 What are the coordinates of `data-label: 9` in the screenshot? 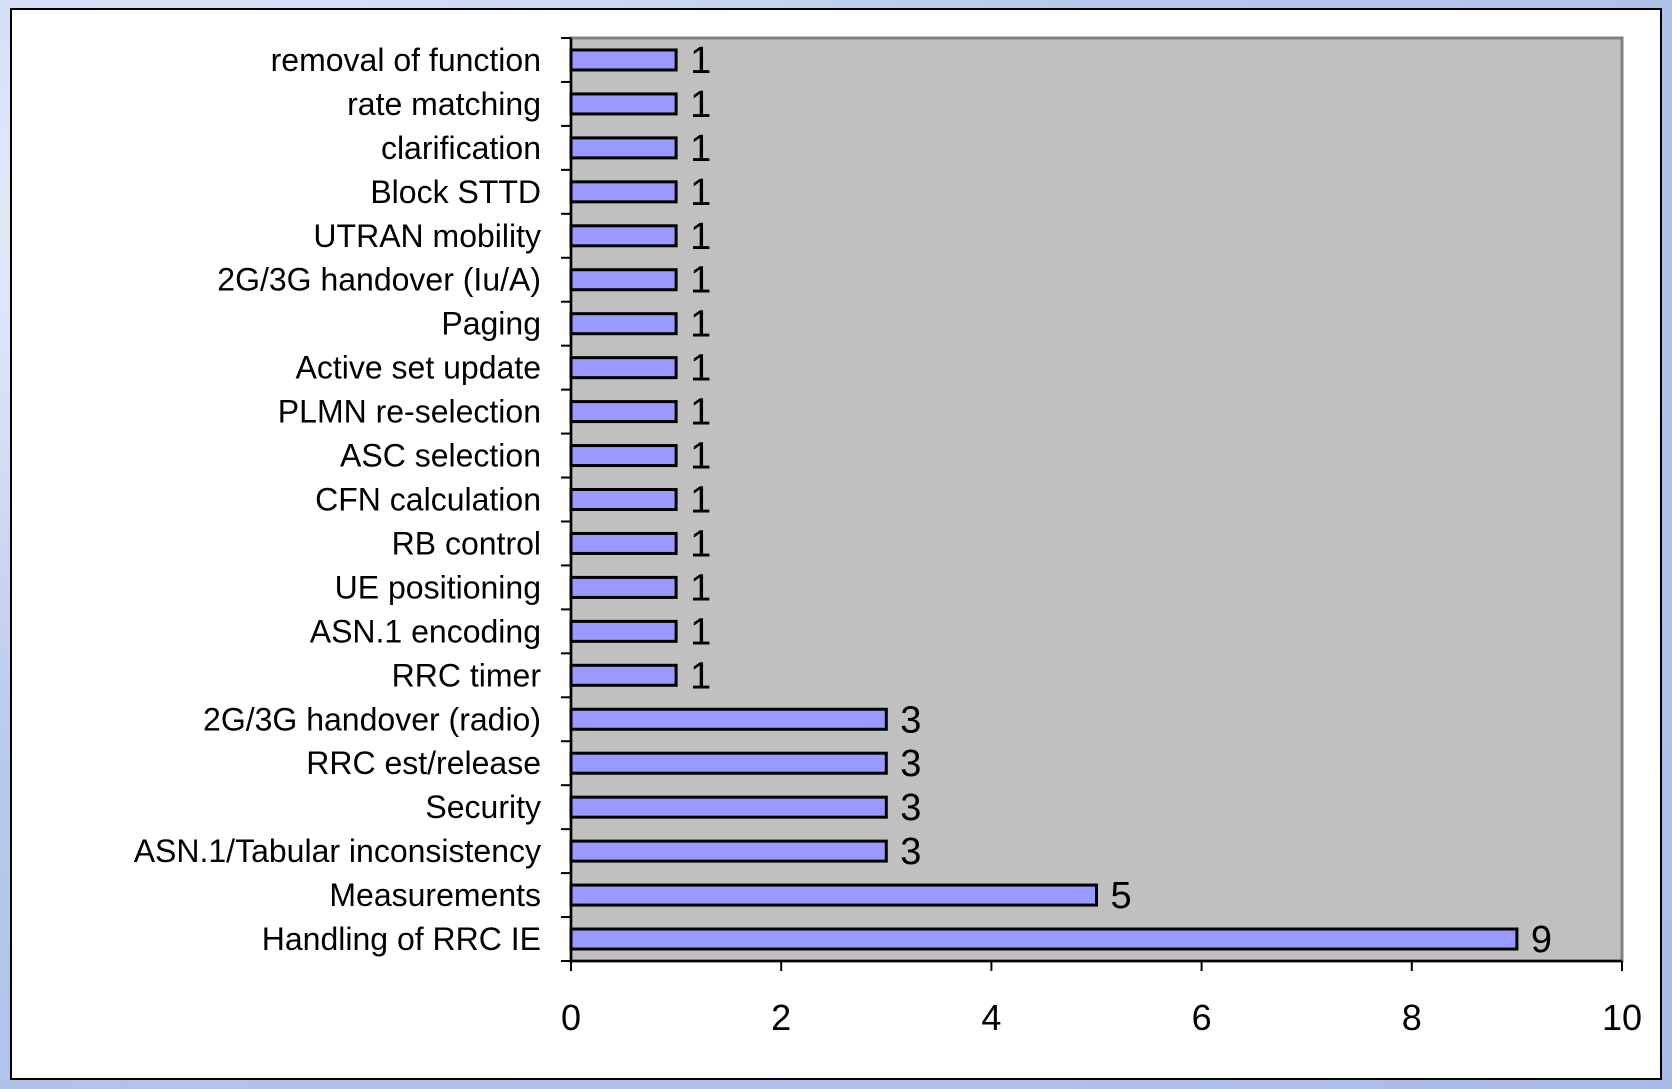 It's located at (1541, 940).